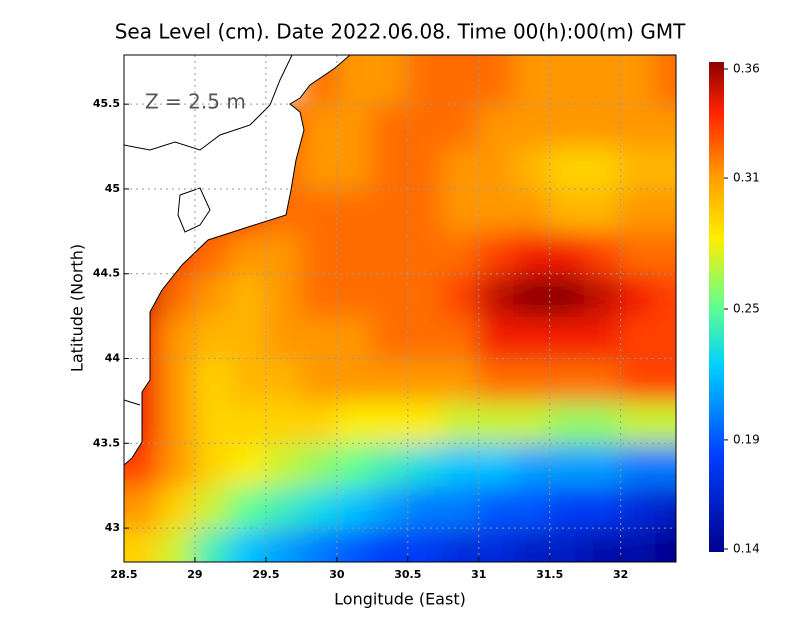  What do you see at coordinates (195, 102) in the screenshot?
I see `annotation: Z = 2.5 m` at bounding box center [195, 102].